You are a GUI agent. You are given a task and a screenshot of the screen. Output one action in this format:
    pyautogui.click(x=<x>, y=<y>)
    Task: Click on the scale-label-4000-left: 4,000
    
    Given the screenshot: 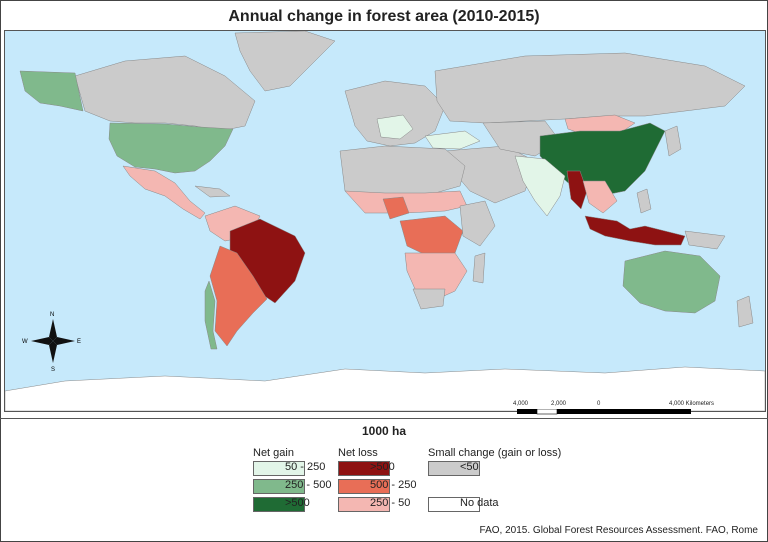 What is the action you would take?
    pyautogui.click(x=521, y=404)
    